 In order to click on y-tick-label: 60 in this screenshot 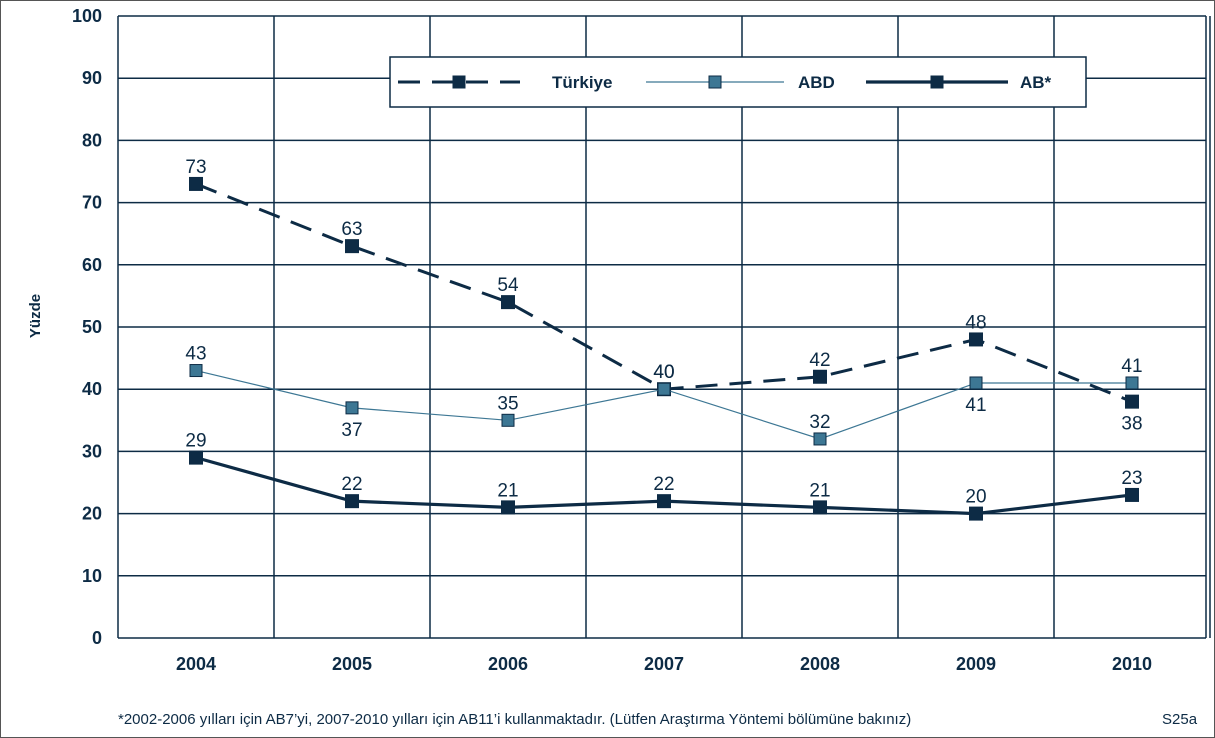, I will do `click(92, 265)`.